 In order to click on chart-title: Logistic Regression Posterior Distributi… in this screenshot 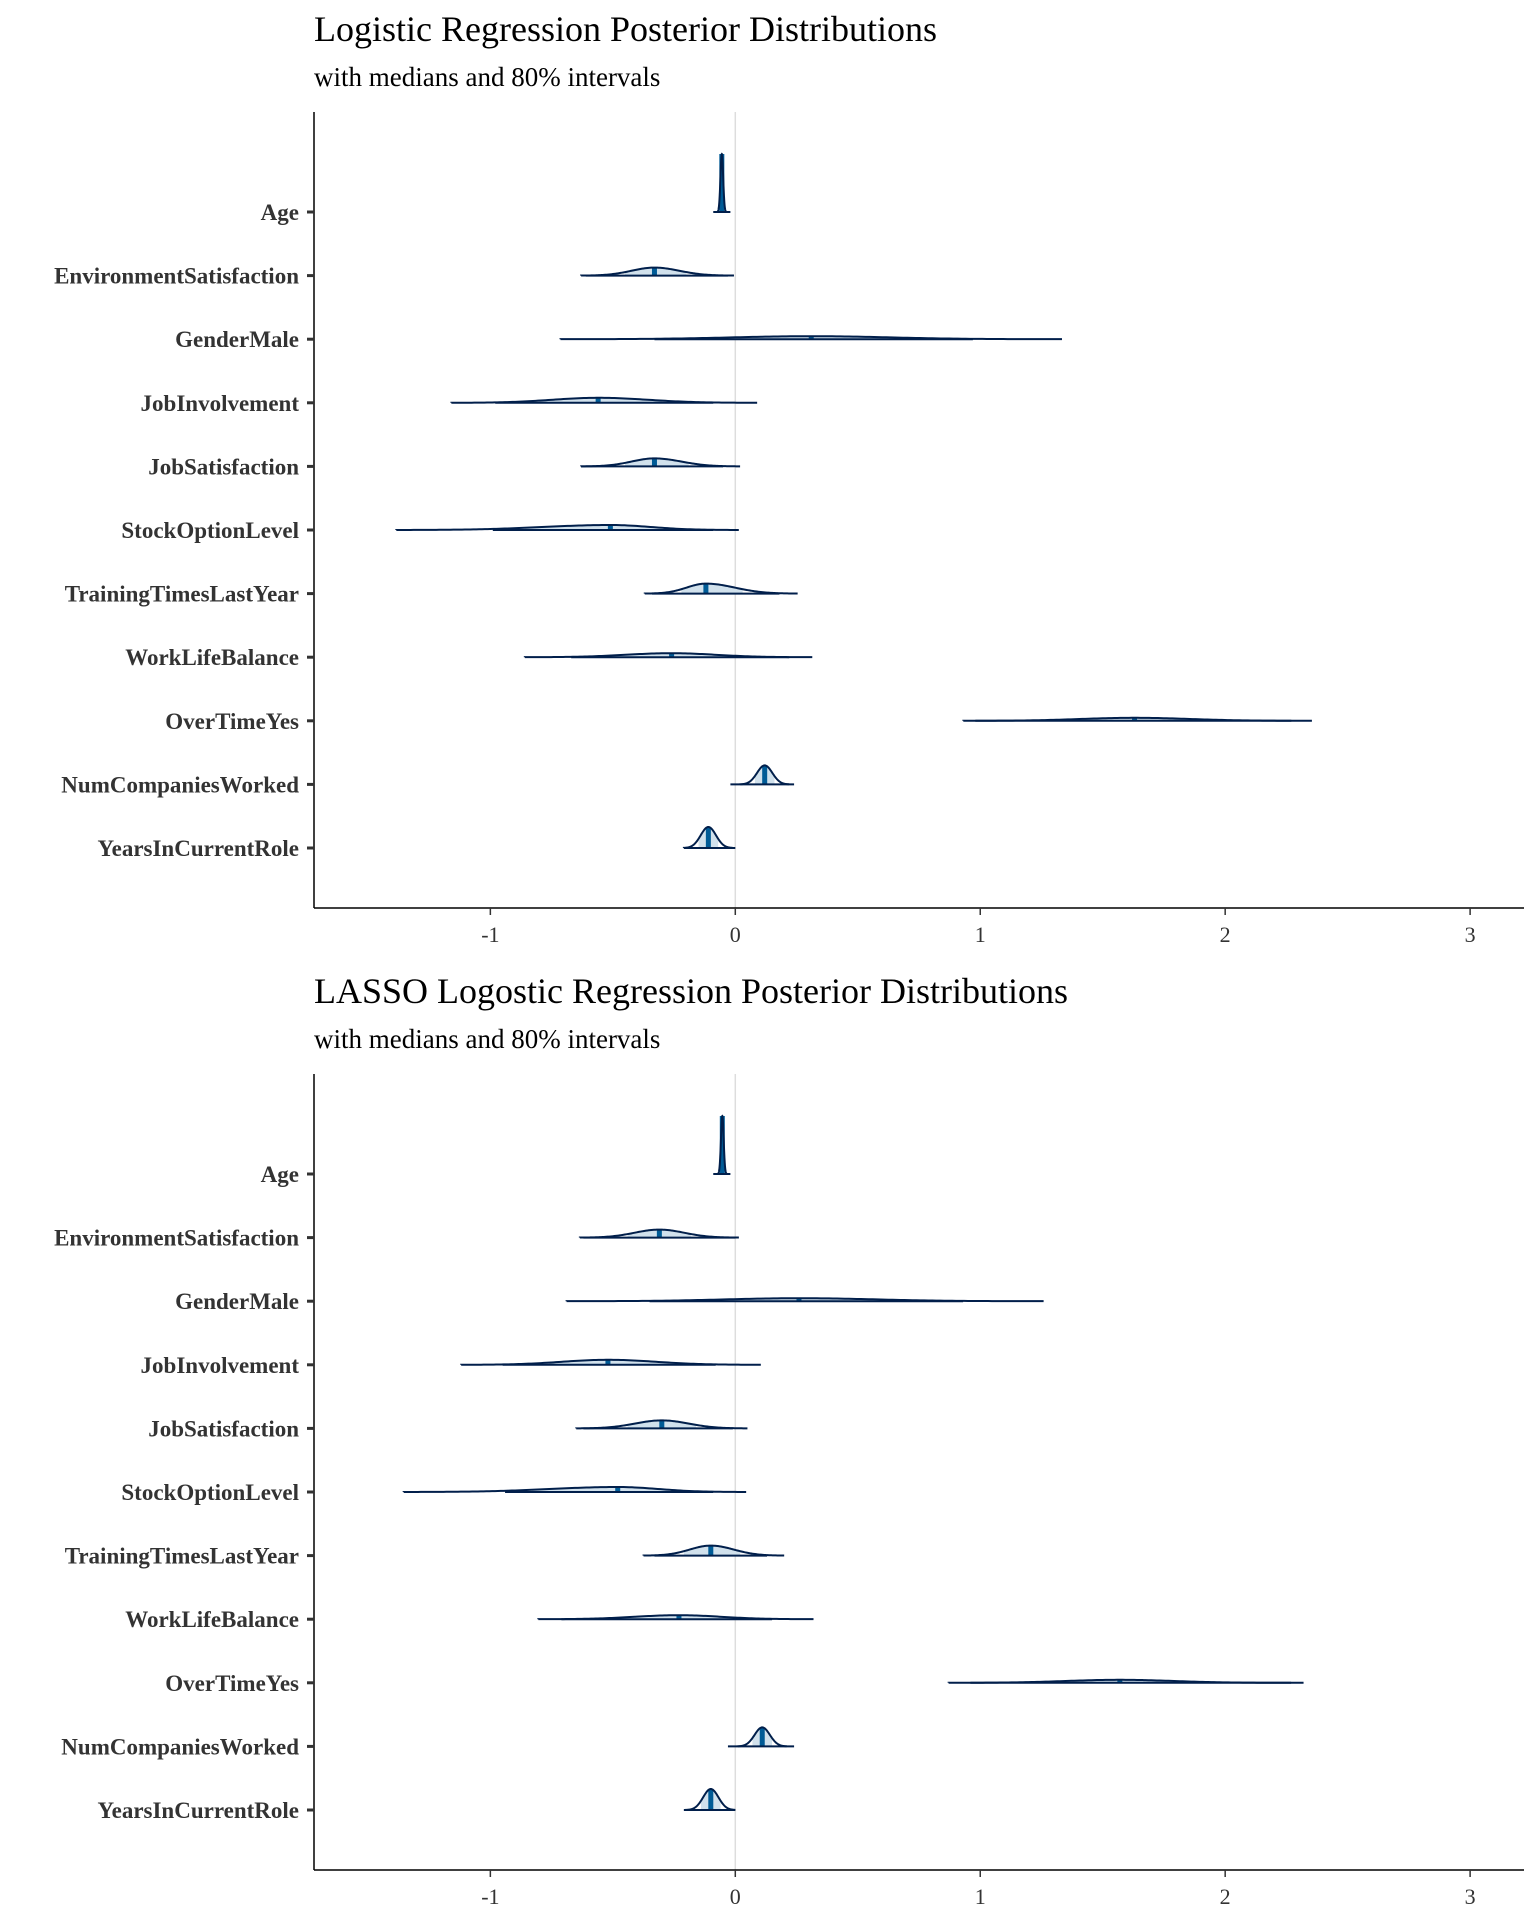, I will do `click(625, 29)`.